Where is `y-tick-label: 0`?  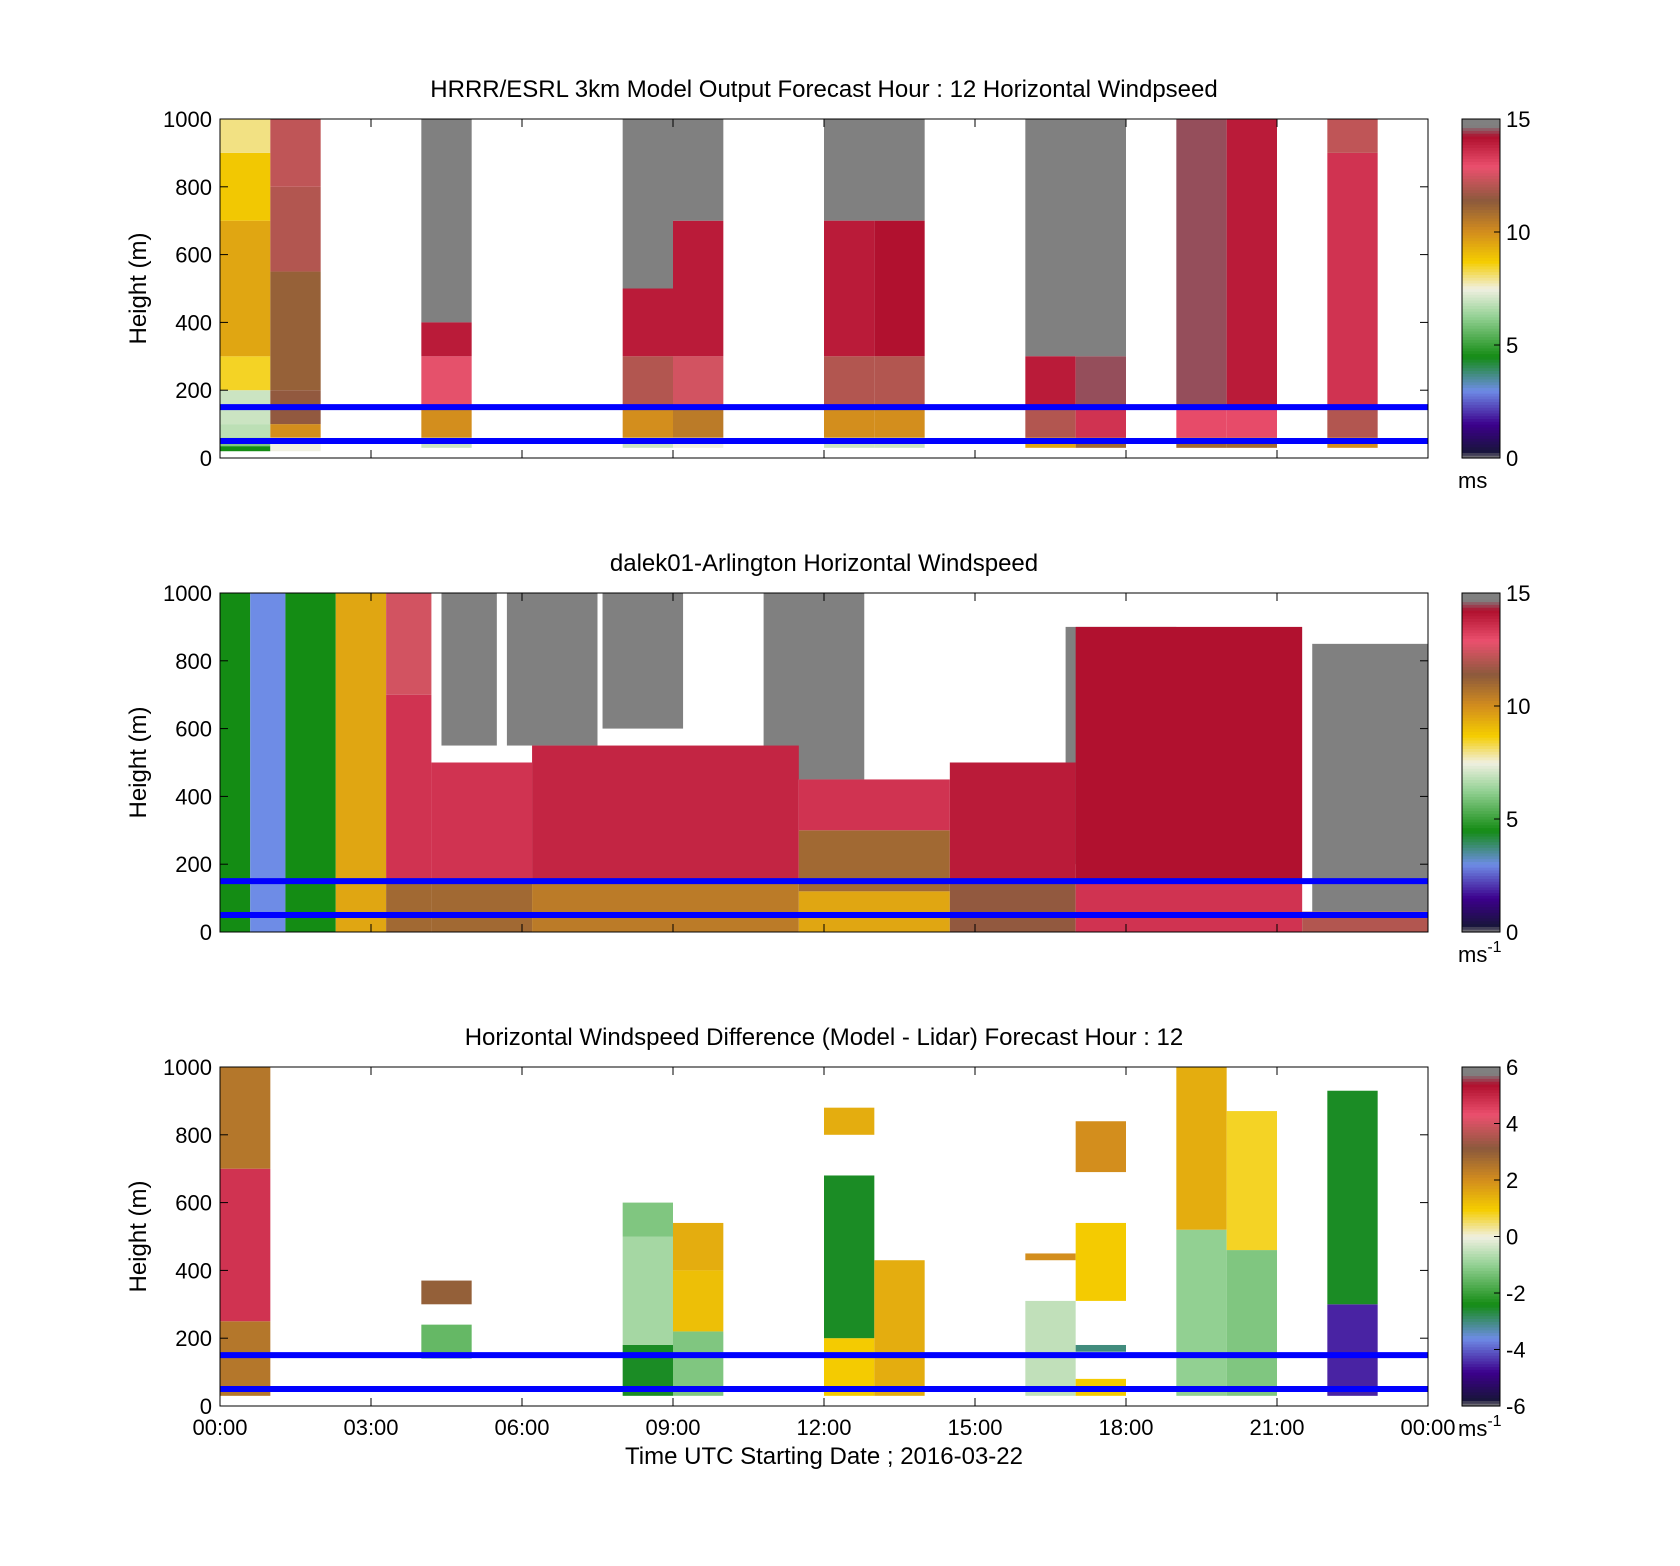 y-tick-label: 0 is located at coordinates (206, 932).